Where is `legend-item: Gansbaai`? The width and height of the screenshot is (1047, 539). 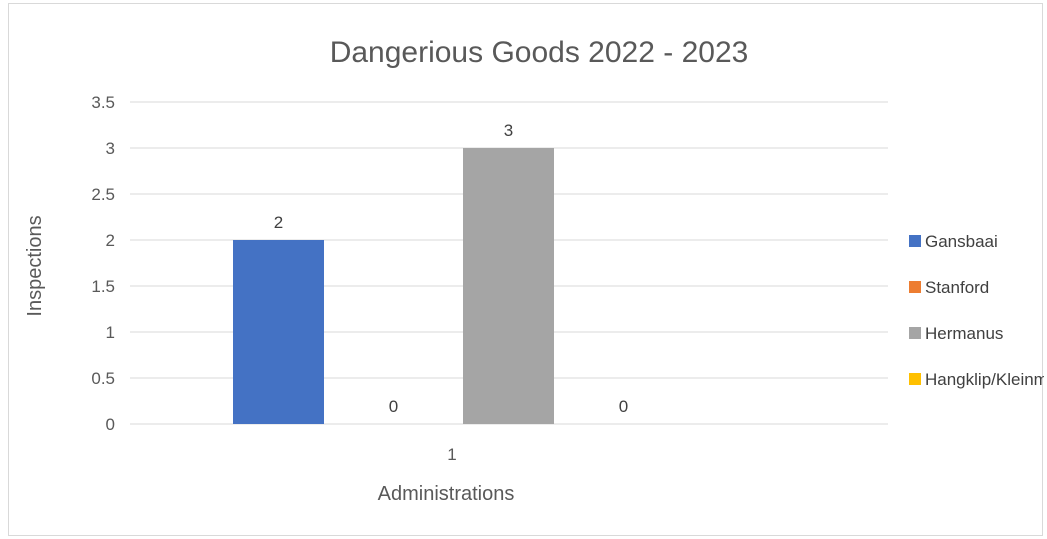 legend-item: Gansbaai is located at coordinates (953, 241).